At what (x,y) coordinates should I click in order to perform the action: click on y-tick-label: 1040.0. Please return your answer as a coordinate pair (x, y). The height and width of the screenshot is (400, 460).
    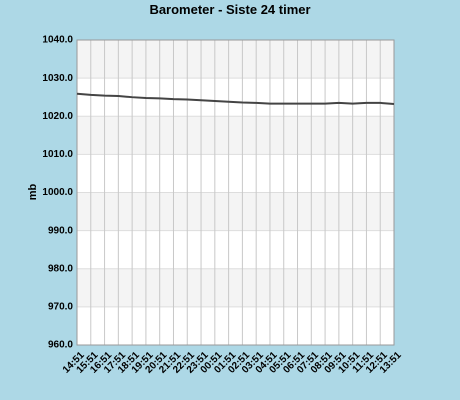
    Looking at the image, I should click on (57, 40).